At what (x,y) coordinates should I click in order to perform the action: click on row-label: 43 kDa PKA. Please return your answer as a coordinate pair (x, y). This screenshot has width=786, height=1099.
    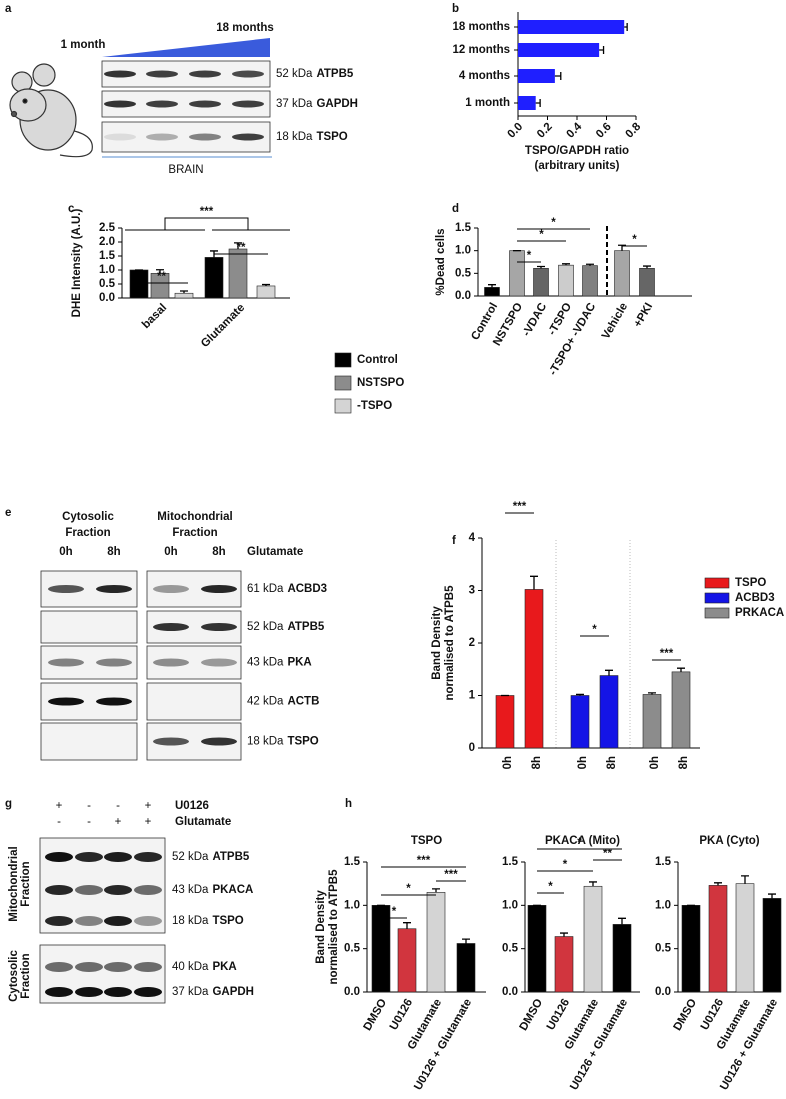
    Looking at the image, I should click on (279, 663).